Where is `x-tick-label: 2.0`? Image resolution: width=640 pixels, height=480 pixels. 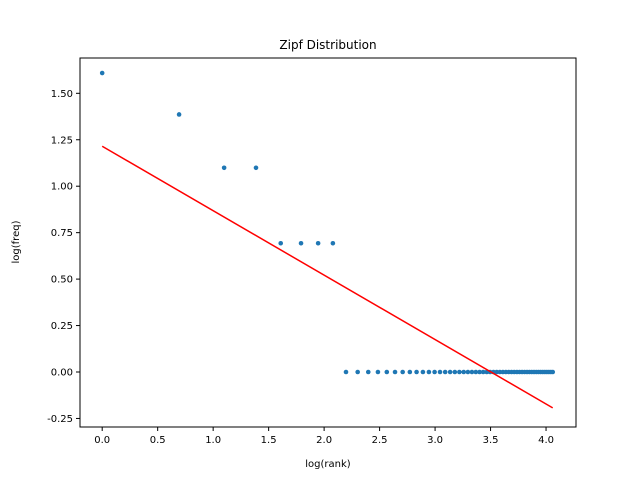 x-tick-label: 2.0 is located at coordinates (324, 440).